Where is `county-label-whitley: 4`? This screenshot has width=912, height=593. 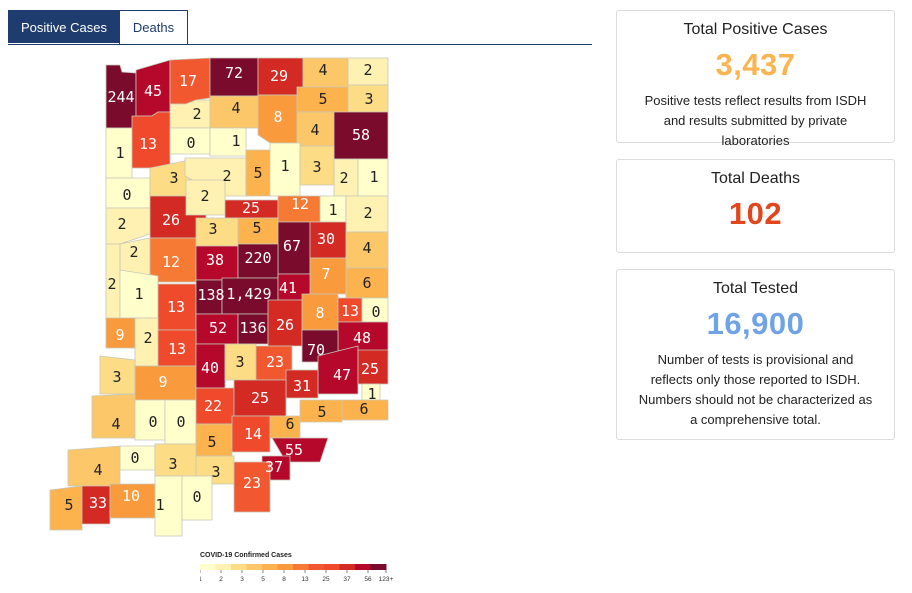
county-label-whitley: 4 is located at coordinates (314, 130).